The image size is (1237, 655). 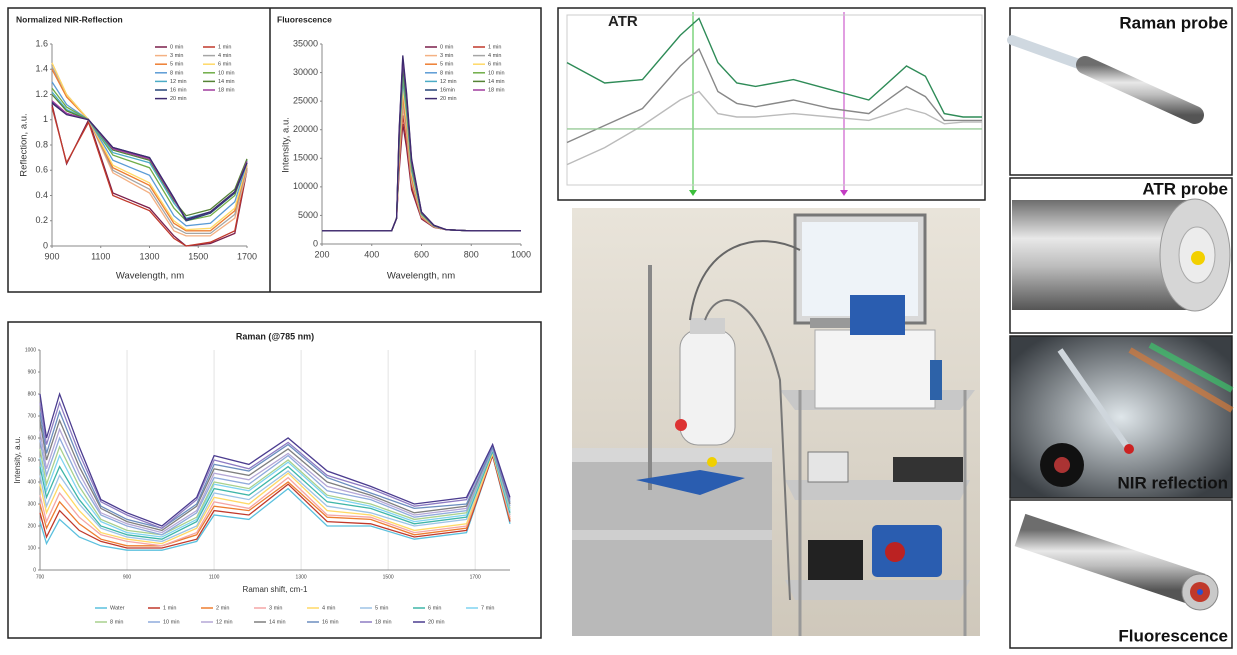 I want to click on x-tick-label: 200, so click(x=321, y=254).